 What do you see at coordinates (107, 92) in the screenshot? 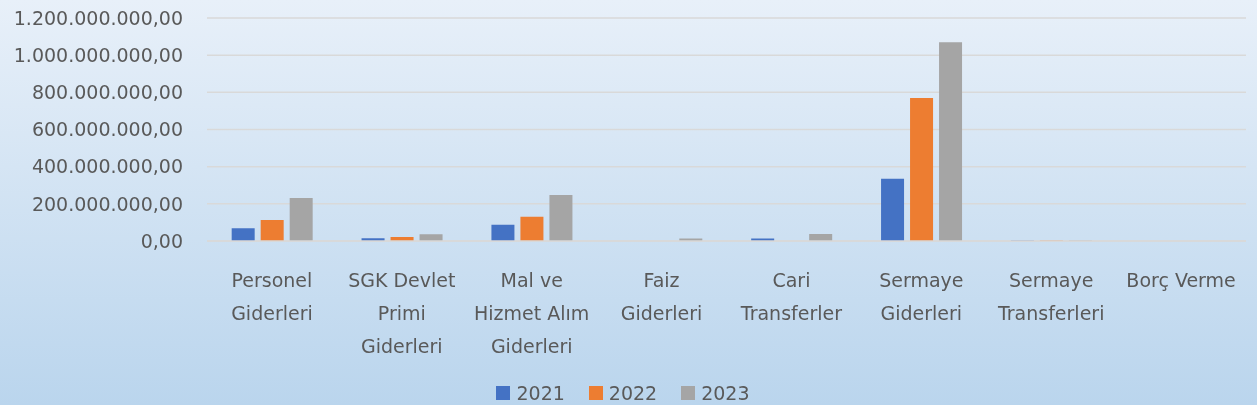
I see `y-tick-label: 800.000.000,00` at bounding box center [107, 92].